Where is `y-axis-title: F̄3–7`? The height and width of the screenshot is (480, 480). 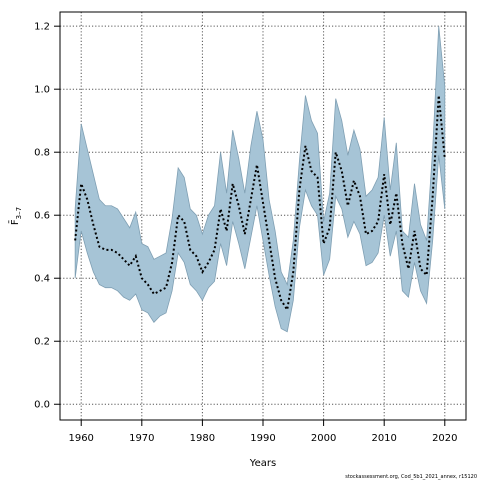
y-axis-title: F̄3–7 is located at coordinates (15, 216).